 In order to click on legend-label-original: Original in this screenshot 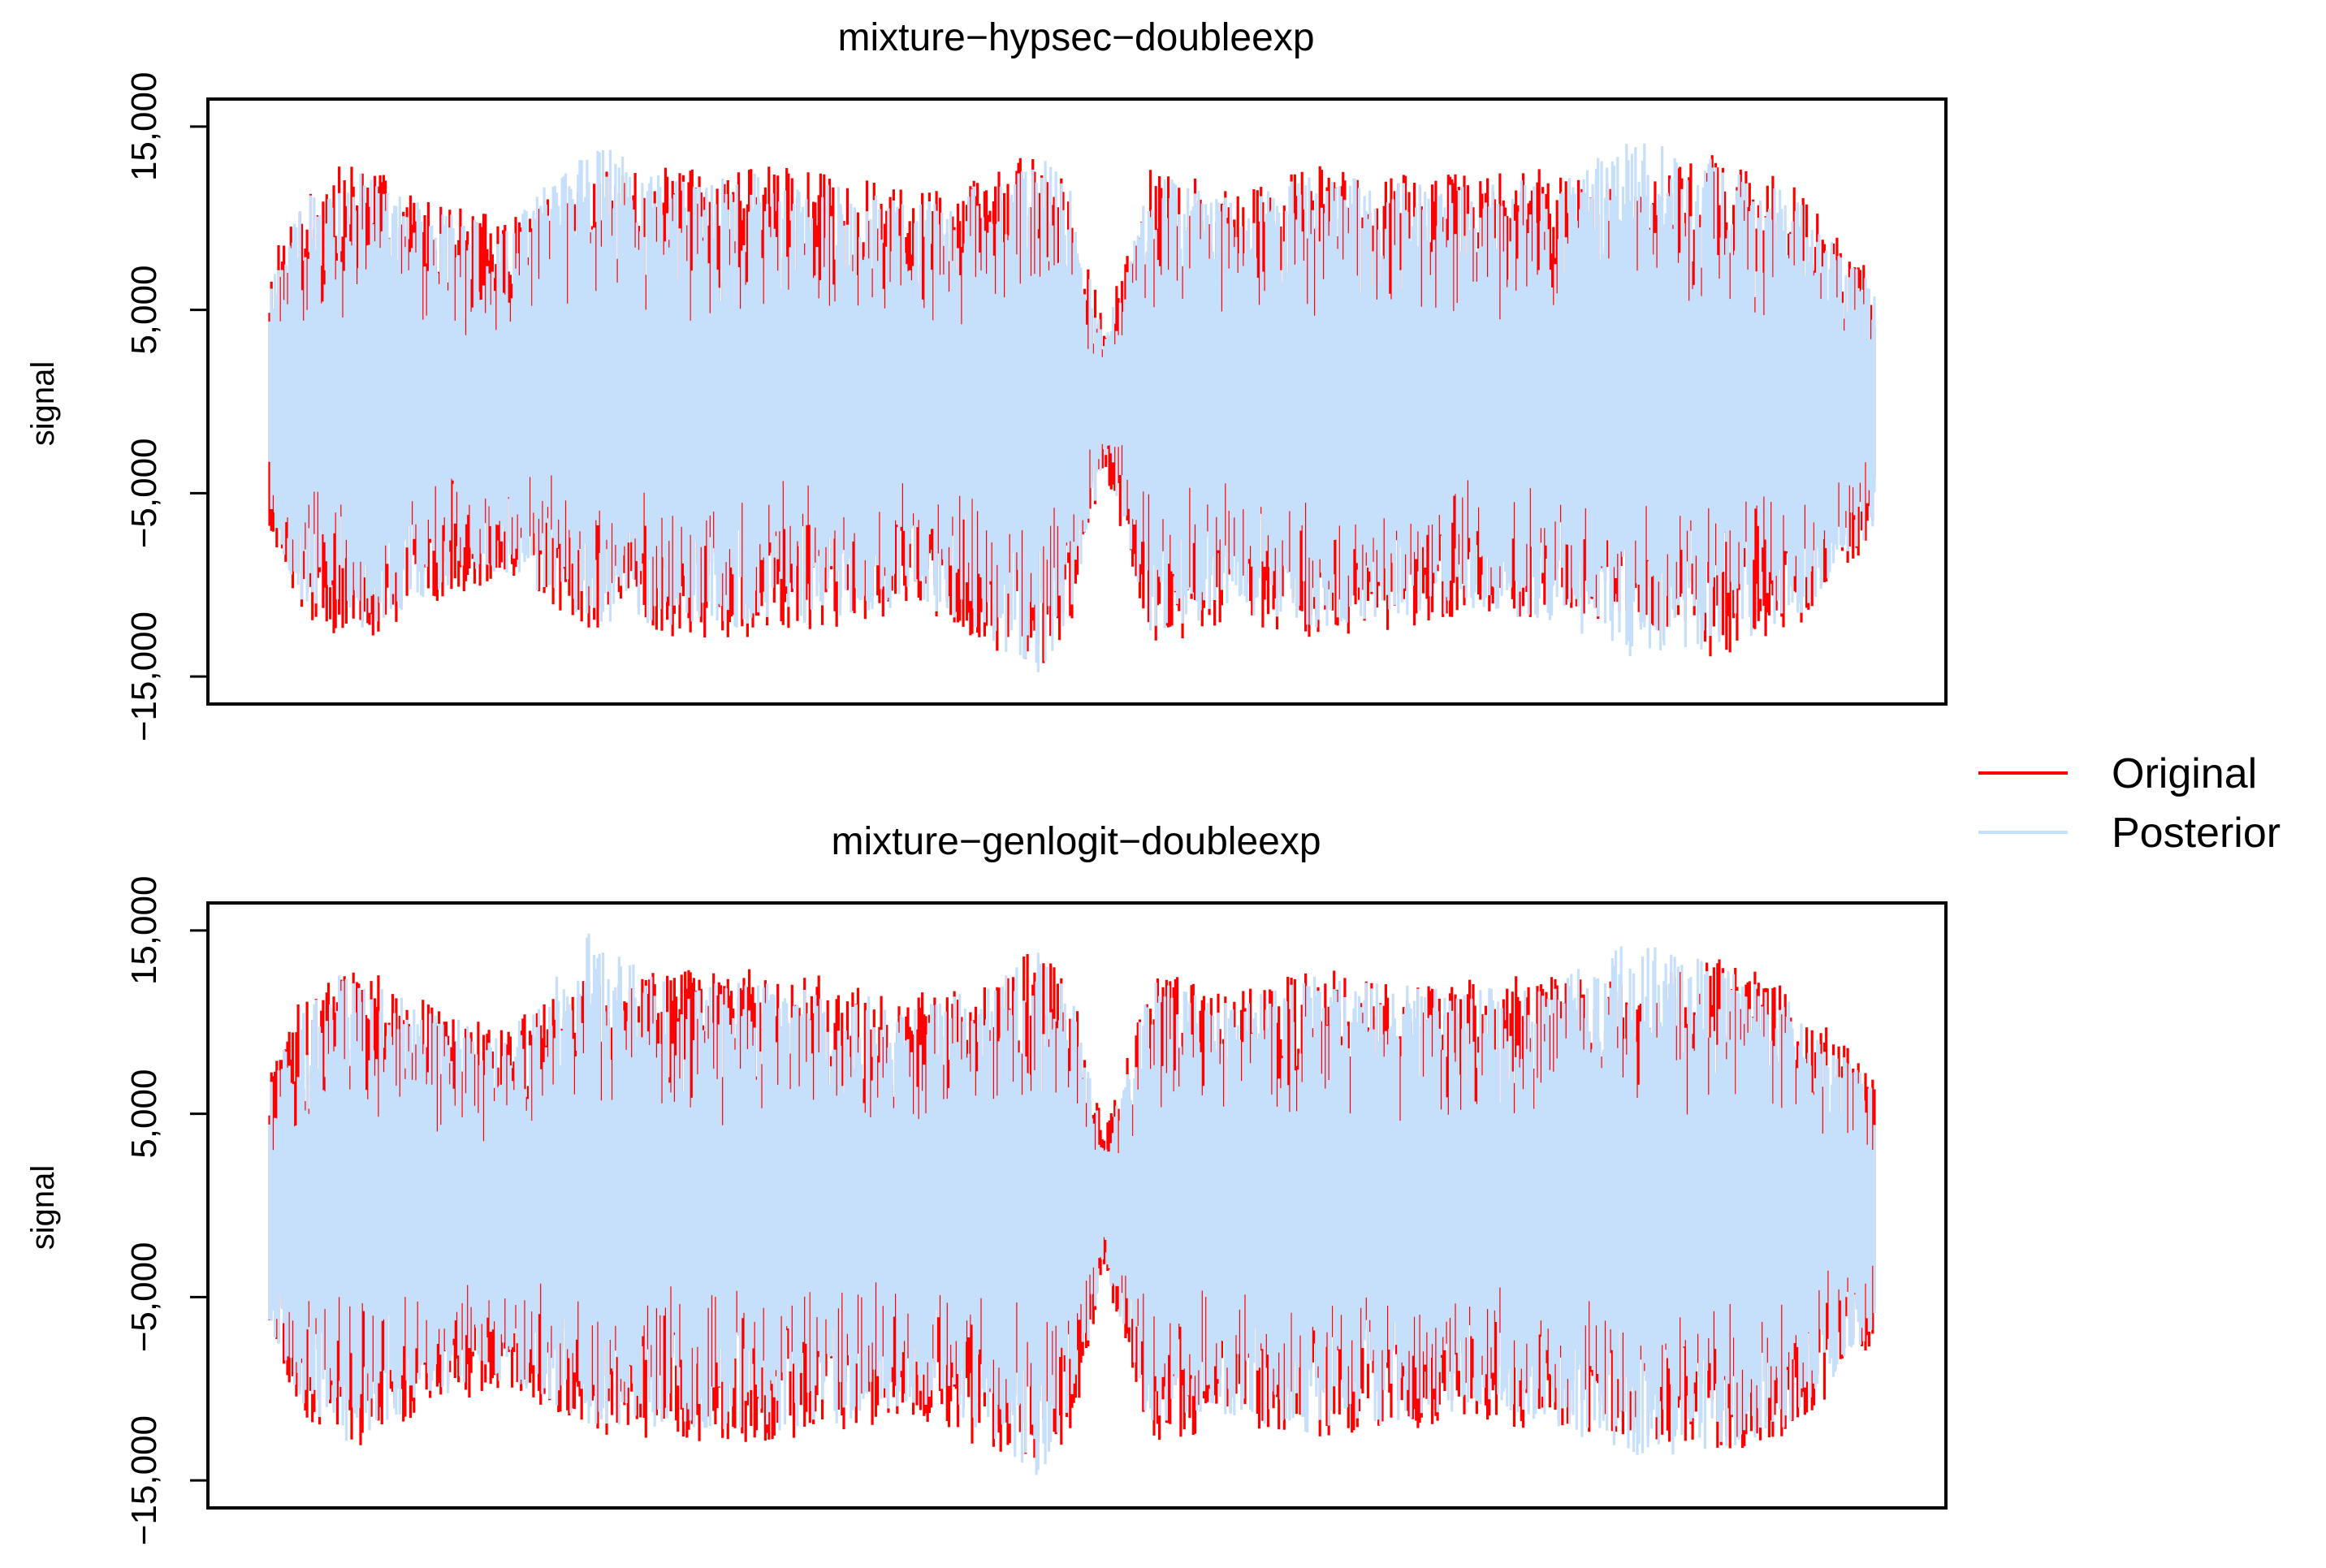, I will do `click(2184, 773)`.